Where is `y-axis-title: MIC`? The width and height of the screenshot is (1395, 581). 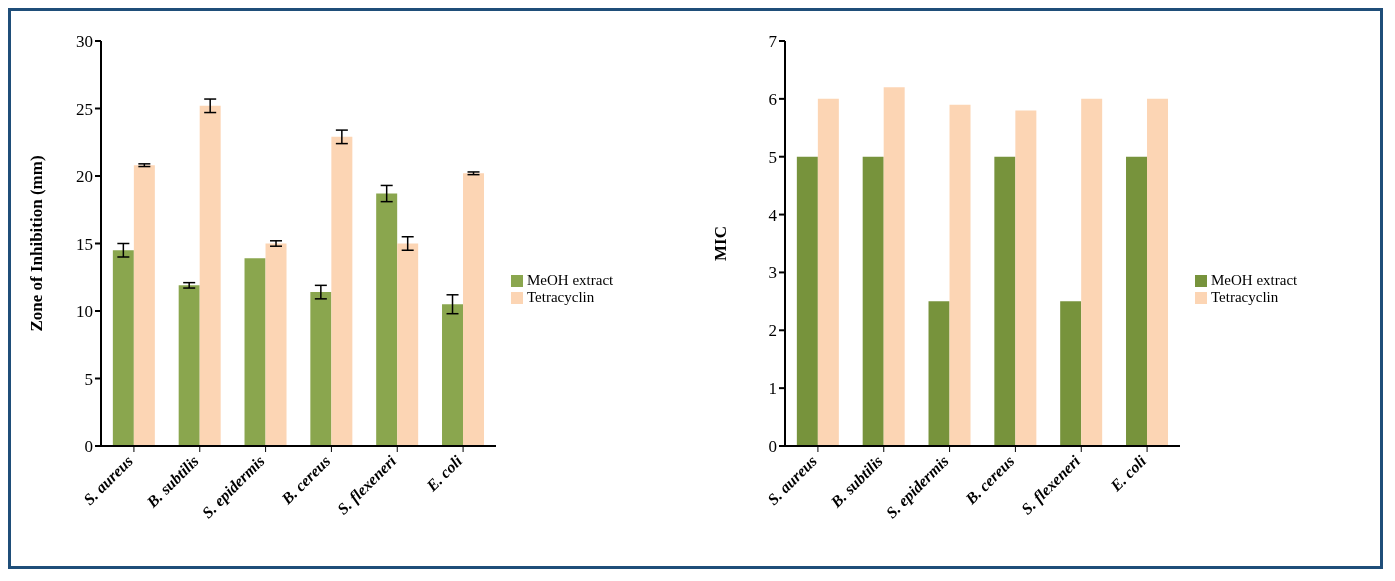
y-axis-title: MIC is located at coordinates (721, 243).